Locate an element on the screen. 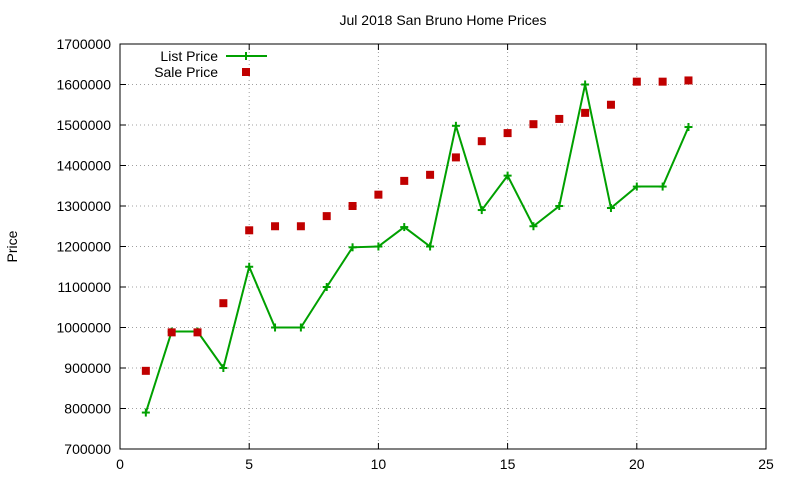  y-tick-label: 800000 is located at coordinates (87, 409).